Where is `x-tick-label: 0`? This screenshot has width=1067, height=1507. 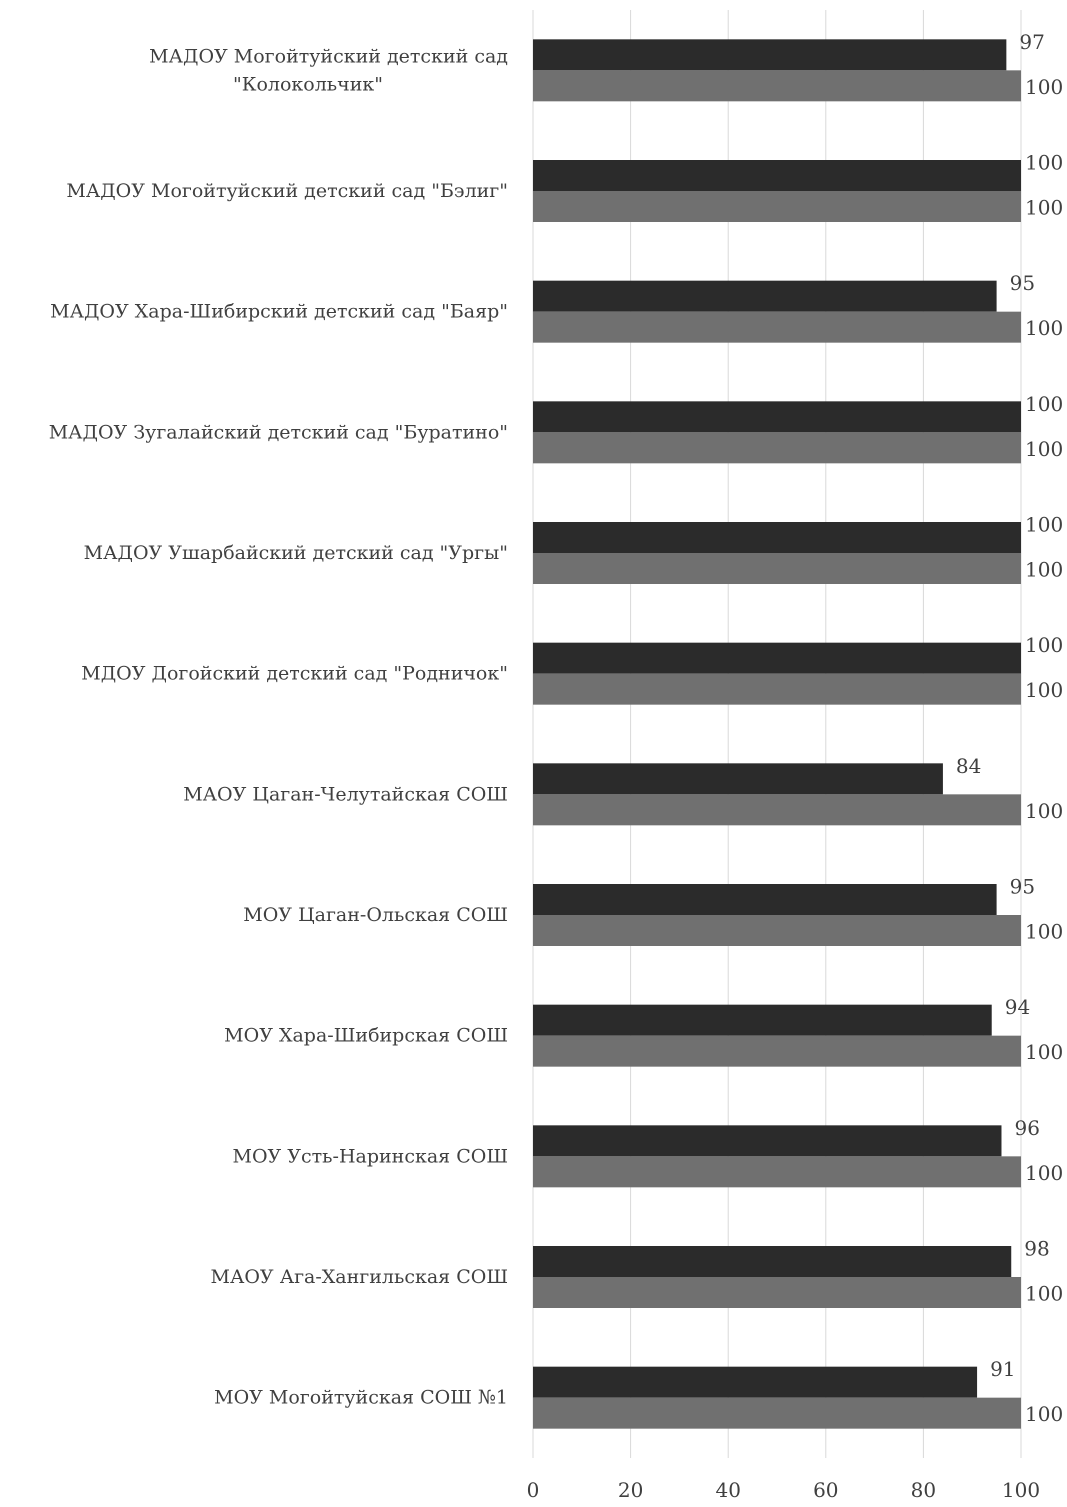
x-tick-label: 0 is located at coordinates (533, 1490).